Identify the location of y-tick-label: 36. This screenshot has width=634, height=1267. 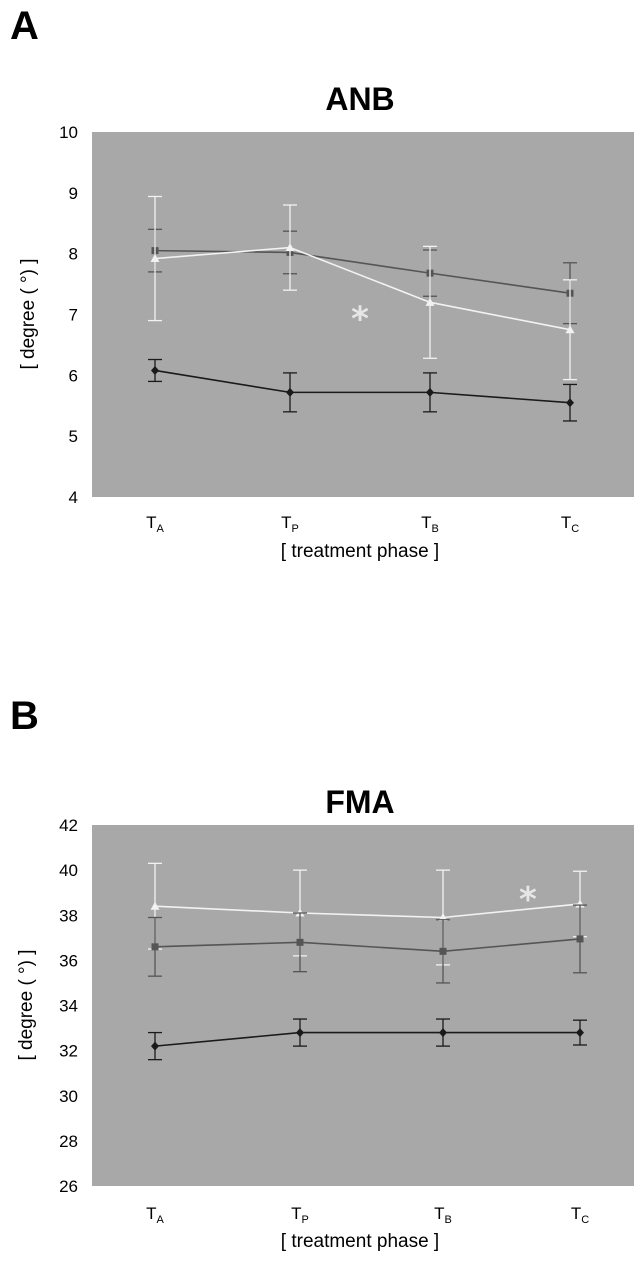
(68, 960).